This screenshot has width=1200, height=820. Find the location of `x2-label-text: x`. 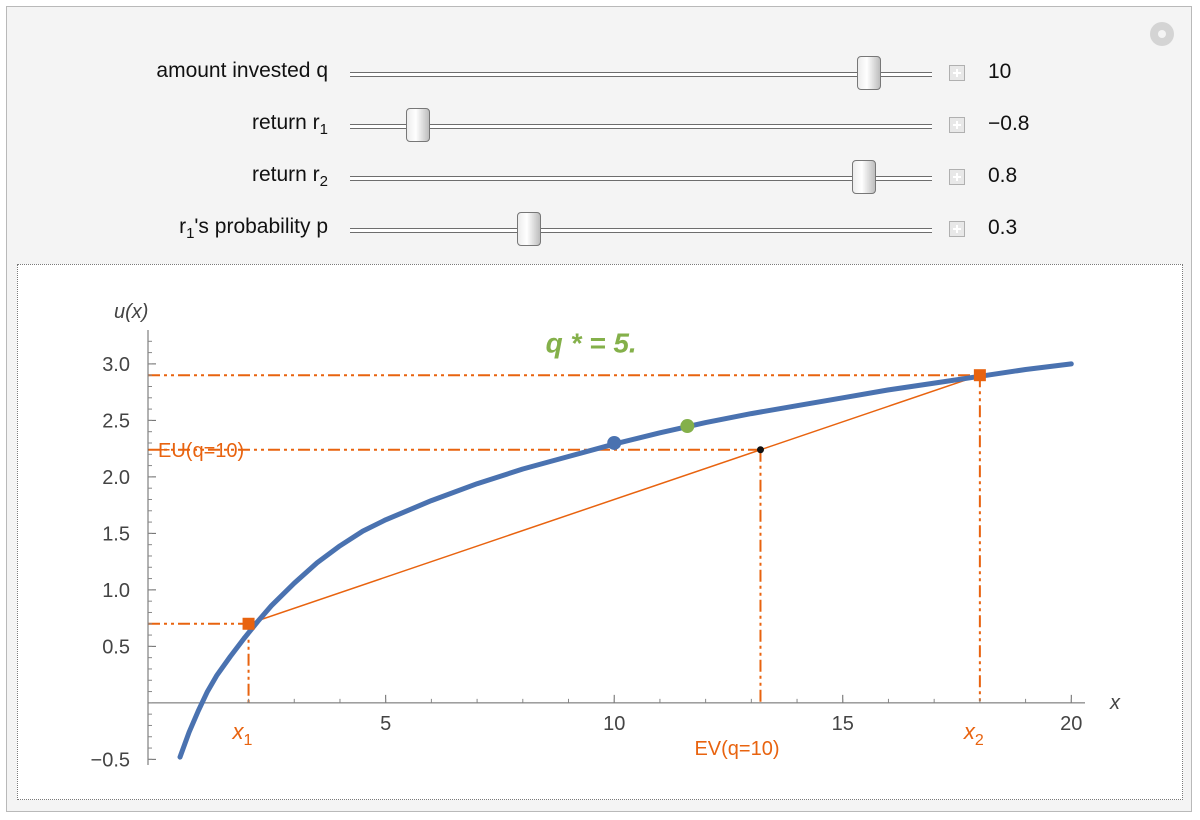

x2-label-text: x is located at coordinates (969, 731).